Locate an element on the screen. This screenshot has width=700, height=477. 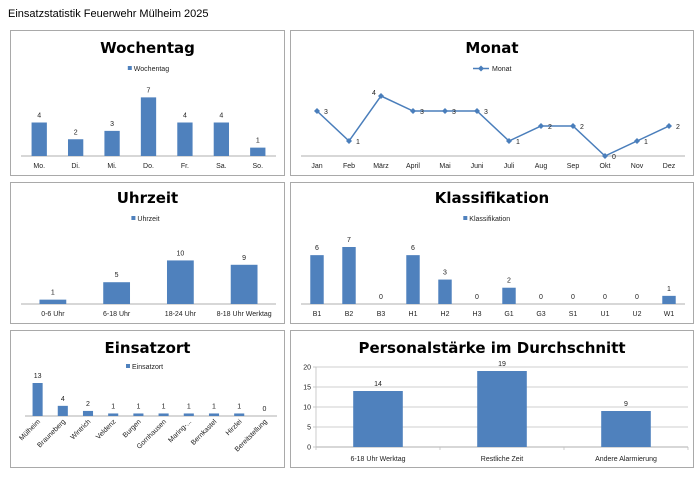
chart-legend: Wochentag is located at coordinates (148, 69).